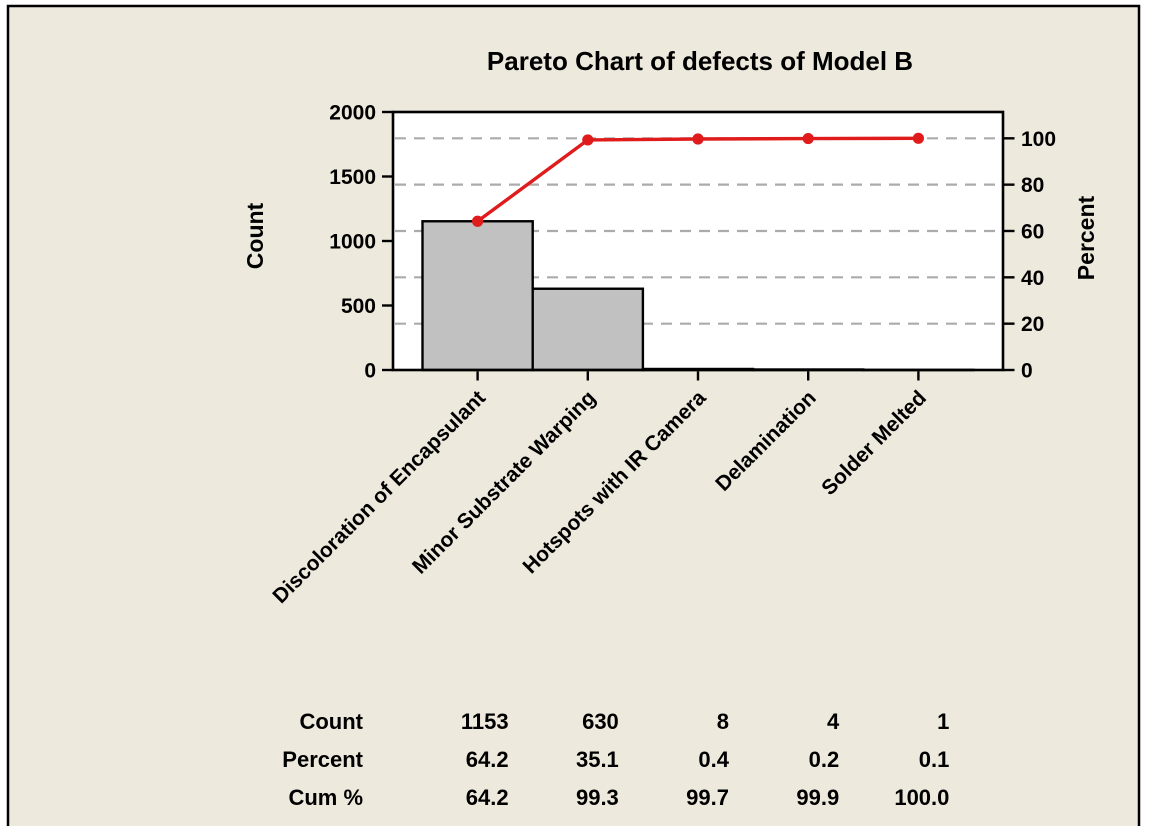  I want to click on table-cell: 99.3, so click(597, 797).